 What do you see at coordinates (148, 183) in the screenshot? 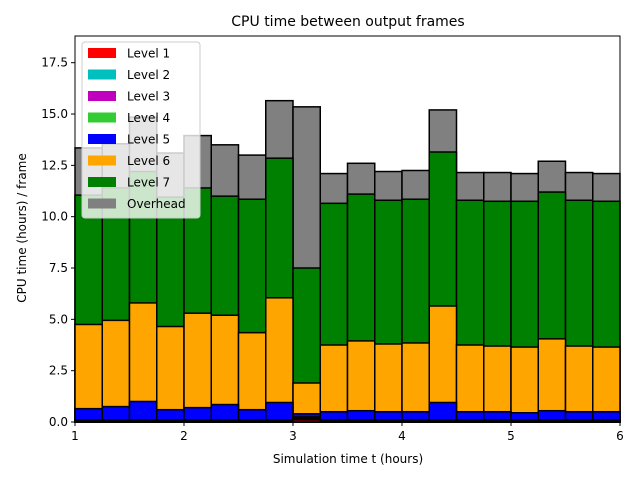
I see `legend-label: Level 7` at bounding box center [148, 183].